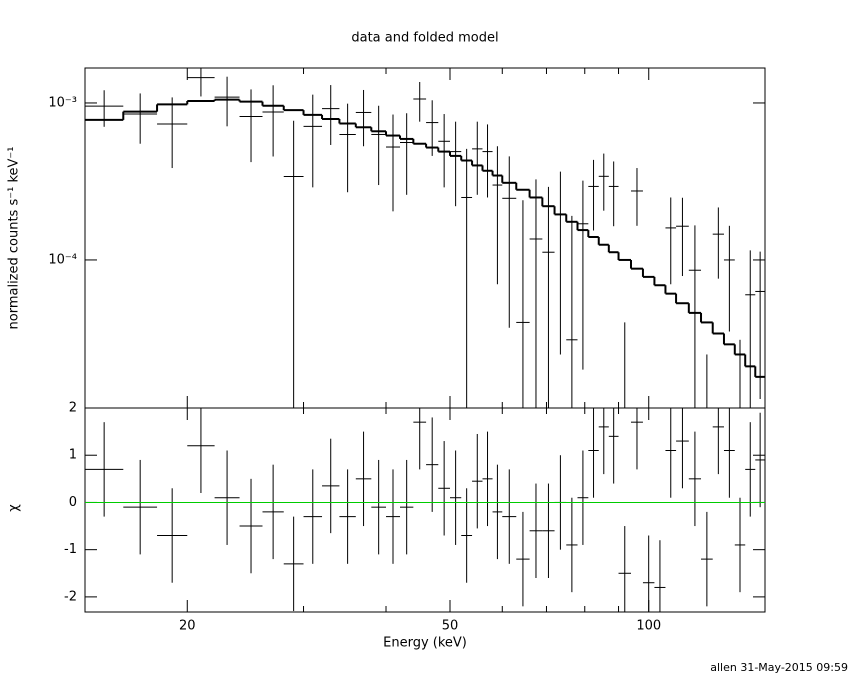 This screenshot has height=680, width=850. Describe the element at coordinates (14, 508) in the screenshot. I see `y-axis-label: χ` at that location.